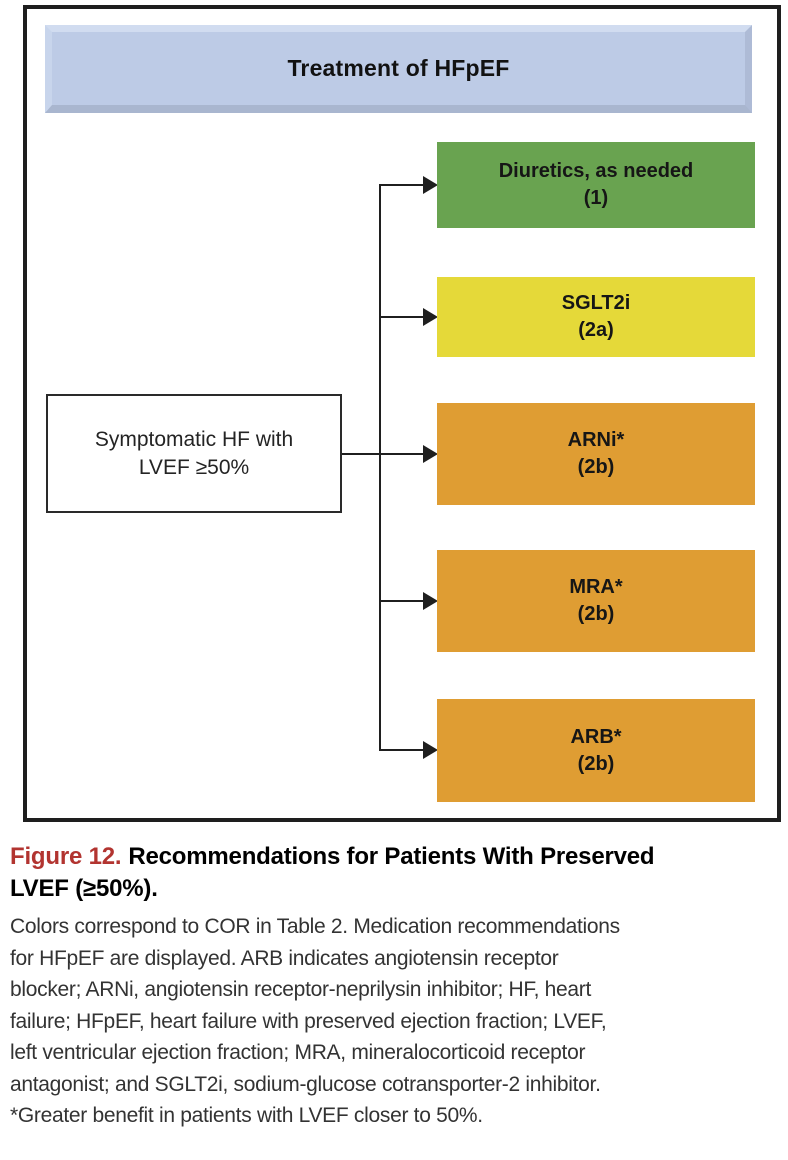 This screenshot has height=1160, width=788. I want to click on patient-criteria-line1: Symptomatic HF with, so click(194, 439).